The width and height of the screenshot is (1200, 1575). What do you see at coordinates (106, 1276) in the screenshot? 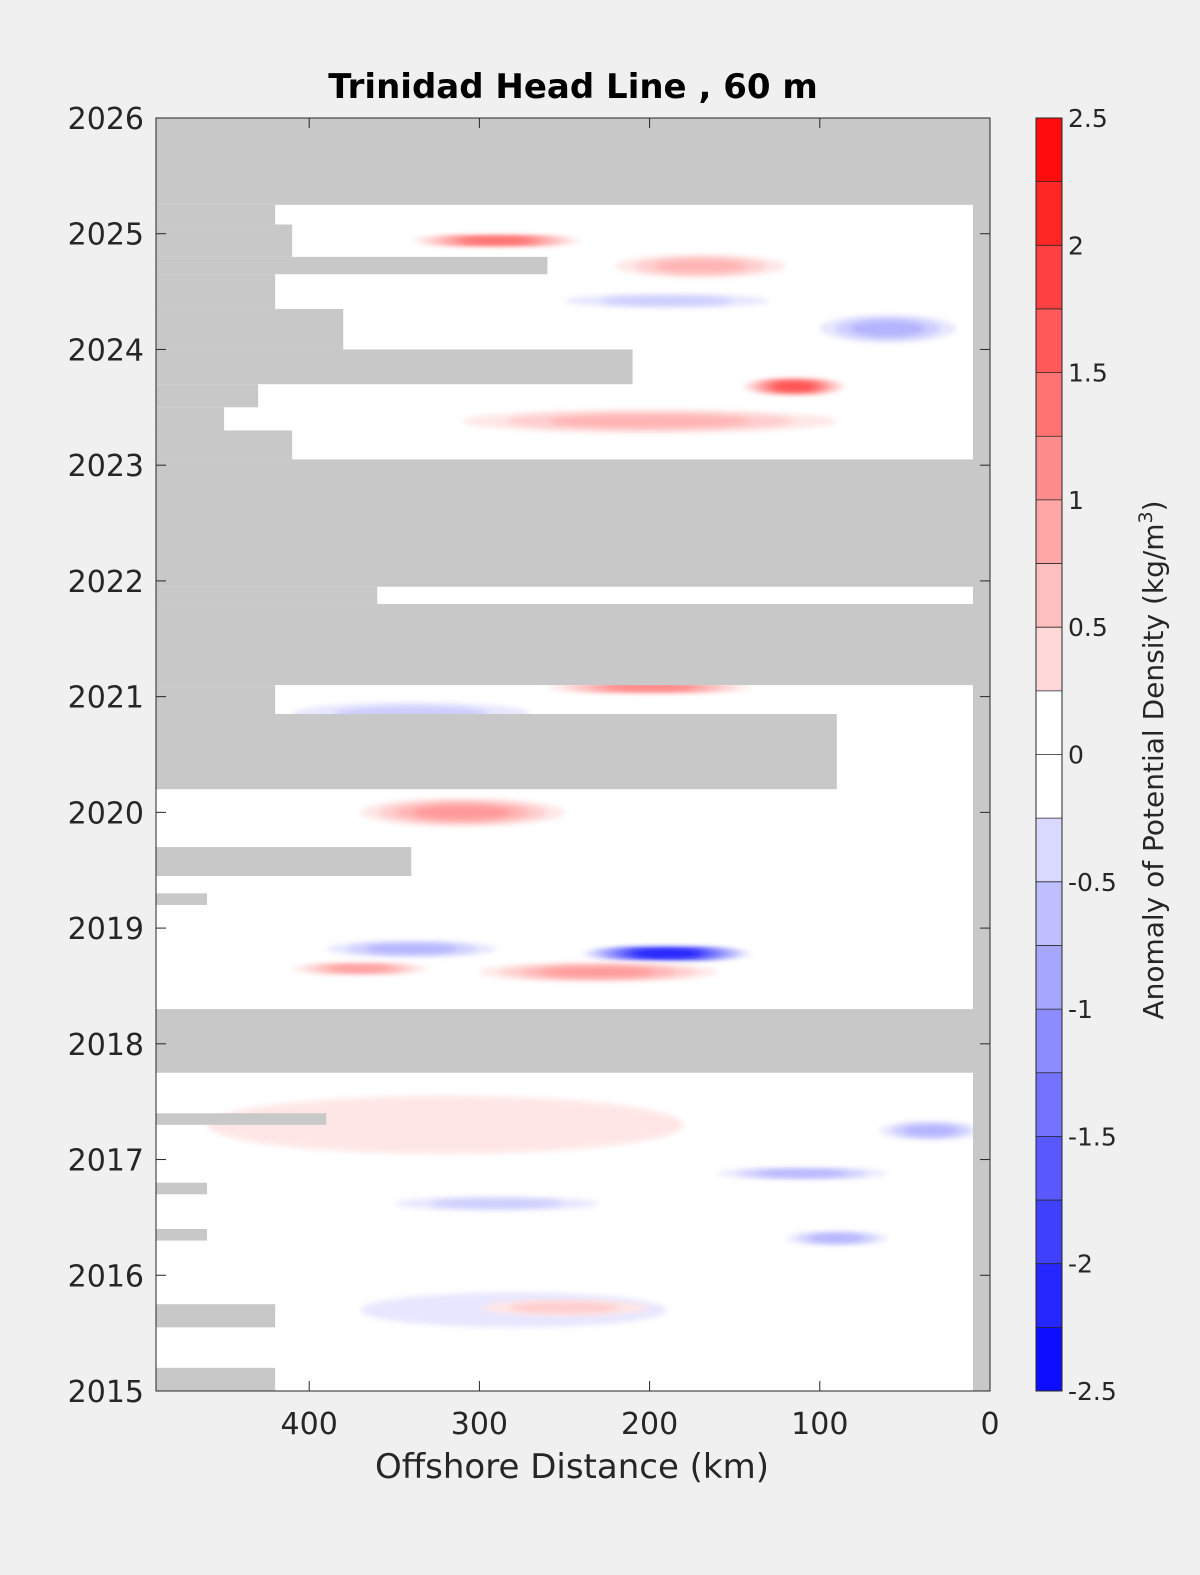
I see `y-tick-label: 2016` at bounding box center [106, 1276].